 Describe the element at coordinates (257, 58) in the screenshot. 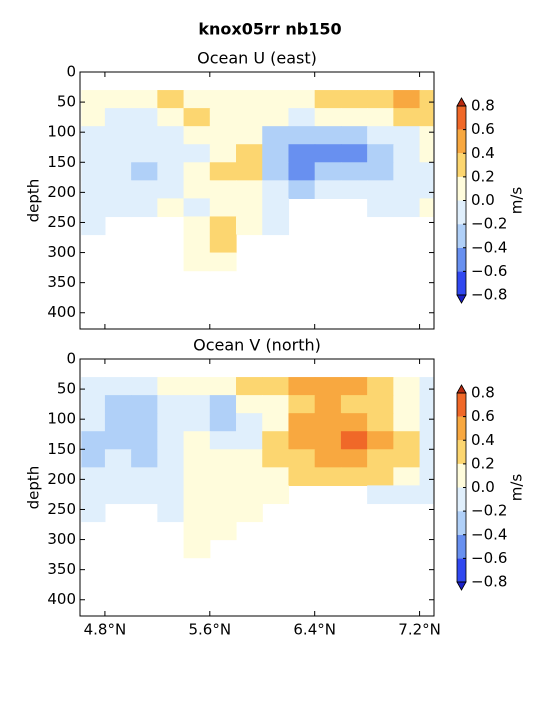

I see `panel-title: Ocean U (east)` at that location.